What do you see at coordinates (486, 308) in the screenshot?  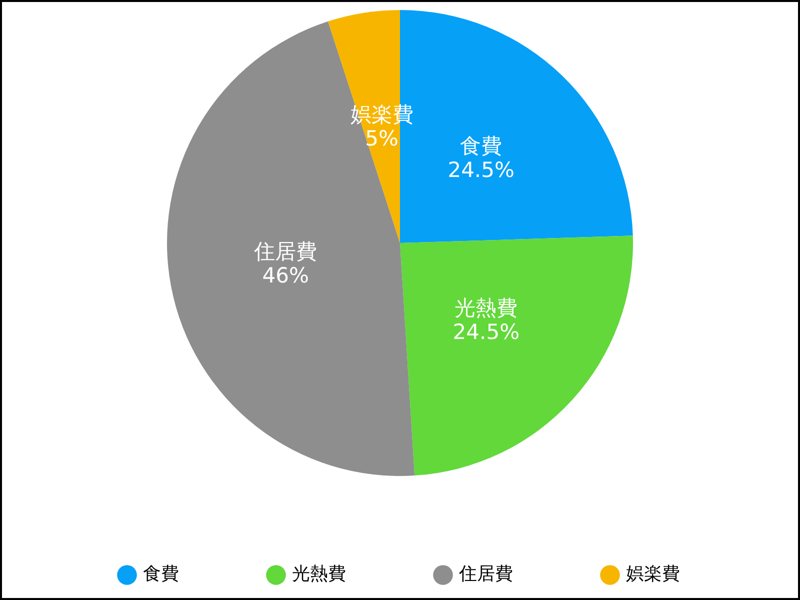 I see `slice-label: 光熱費` at bounding box center [486, 308].